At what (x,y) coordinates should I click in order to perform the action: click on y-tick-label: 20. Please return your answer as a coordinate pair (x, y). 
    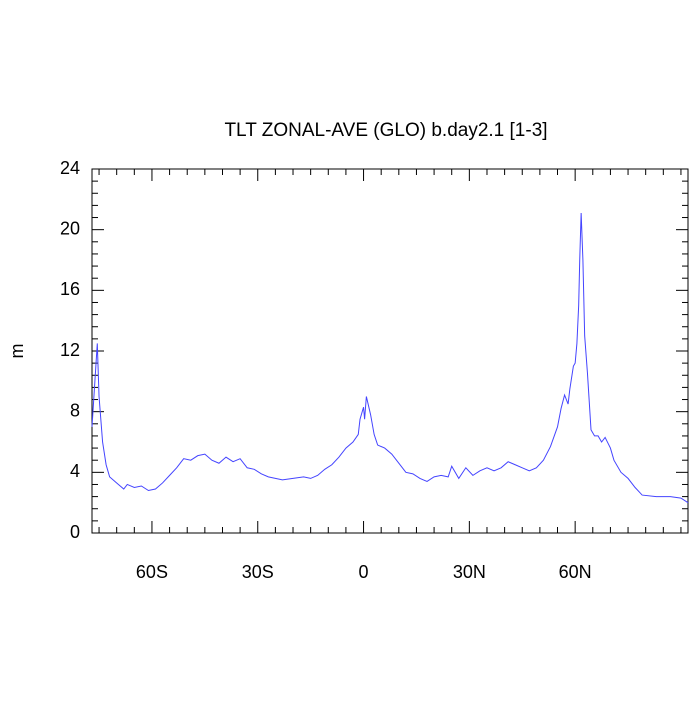
    Looking at the image, I should click on (70, 228).